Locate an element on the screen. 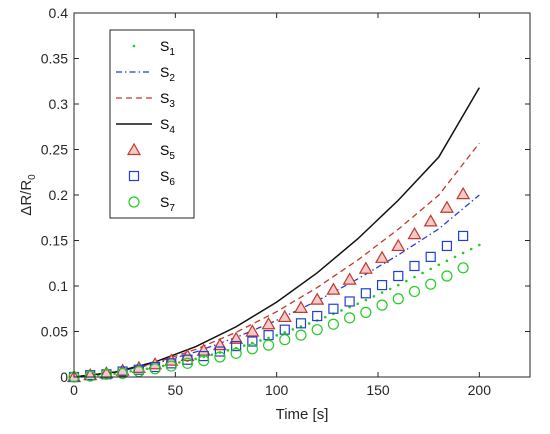 Image resolution: width=550 pixels, height=434 pixels. legend-entry-label-subscript: 7 is located at coordinates (172, 208).